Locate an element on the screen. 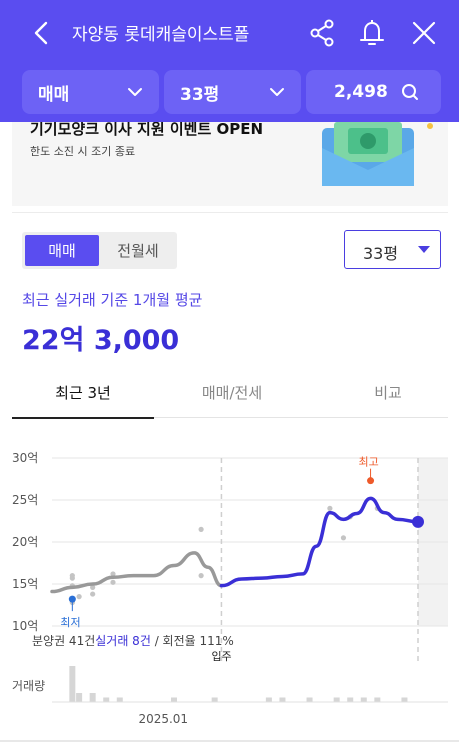 The width and height of the screenshot is (459, 742). pyeong-select: 33평 is located at coordinates (392, 249).